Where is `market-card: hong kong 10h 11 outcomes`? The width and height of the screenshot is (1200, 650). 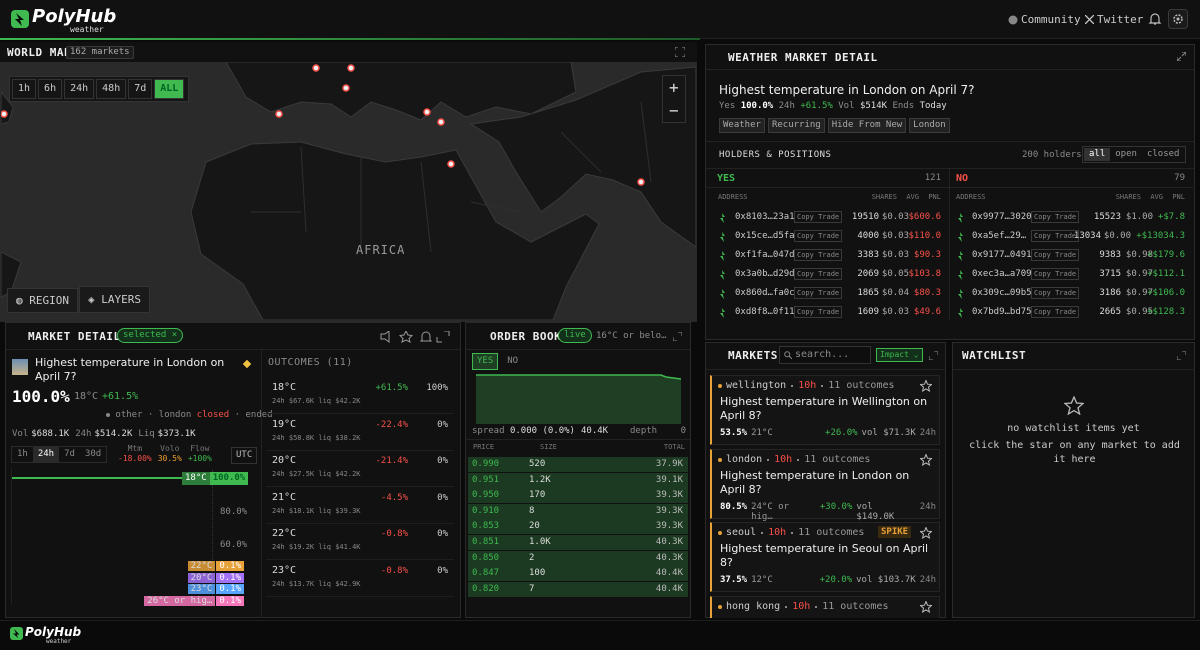
market-card: hong kong 10h 11 outcomes is located at coordinates (825, 607).